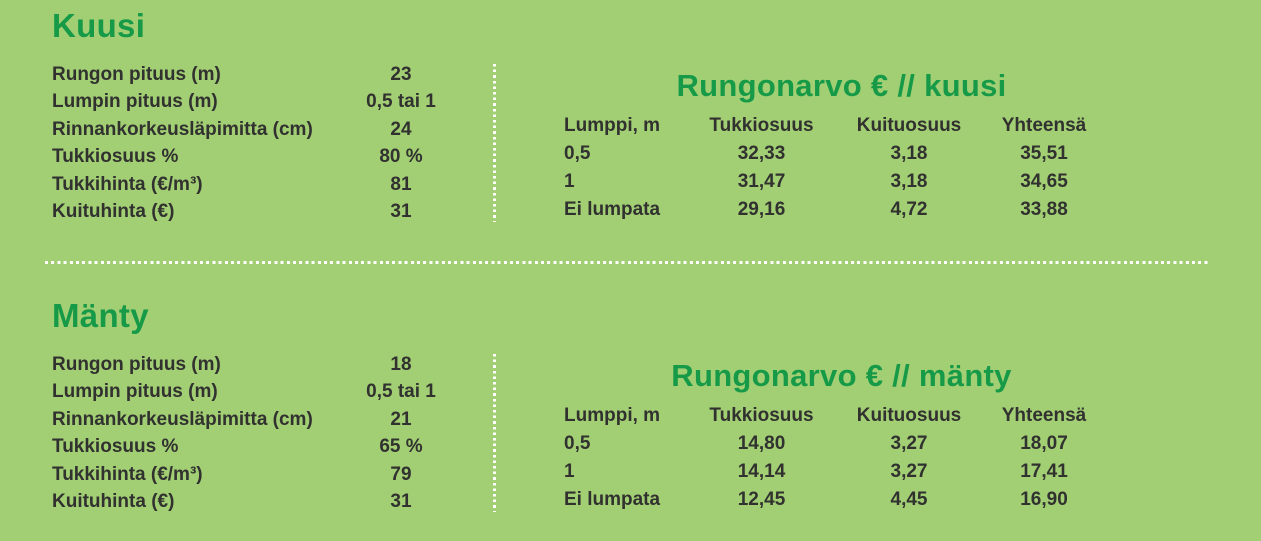 The image size is (1261, 541). What do you see at coordinates (255, 158) in the screenshot?
I see `param-row: Tukkiosuus % 80 %` at bounding box center [255, 158].